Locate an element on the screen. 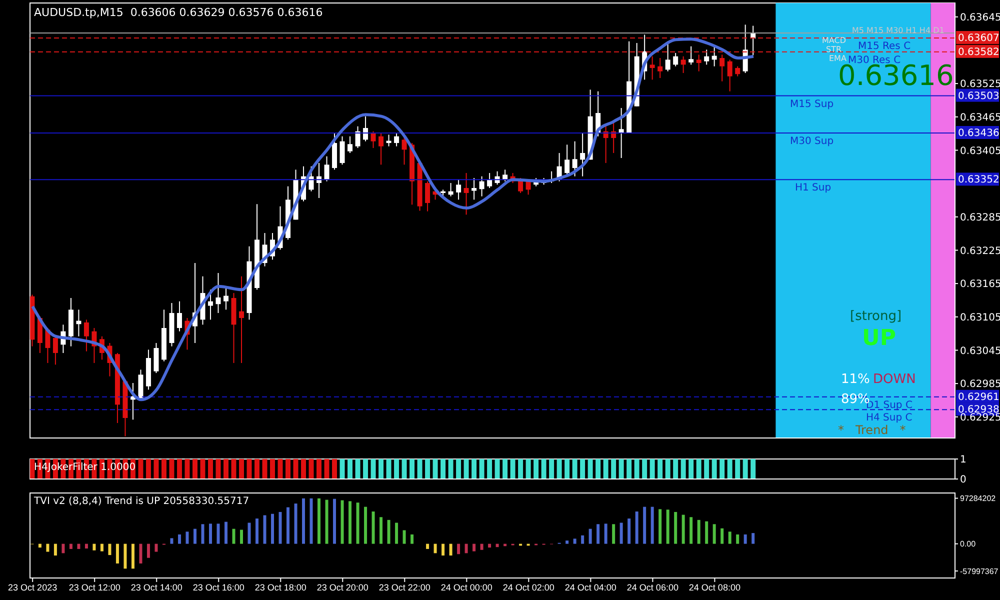 This screenshot has height=600, width=1000. x-tick-label: 23 Oct 14:00 is located at coordinates (156, 587).